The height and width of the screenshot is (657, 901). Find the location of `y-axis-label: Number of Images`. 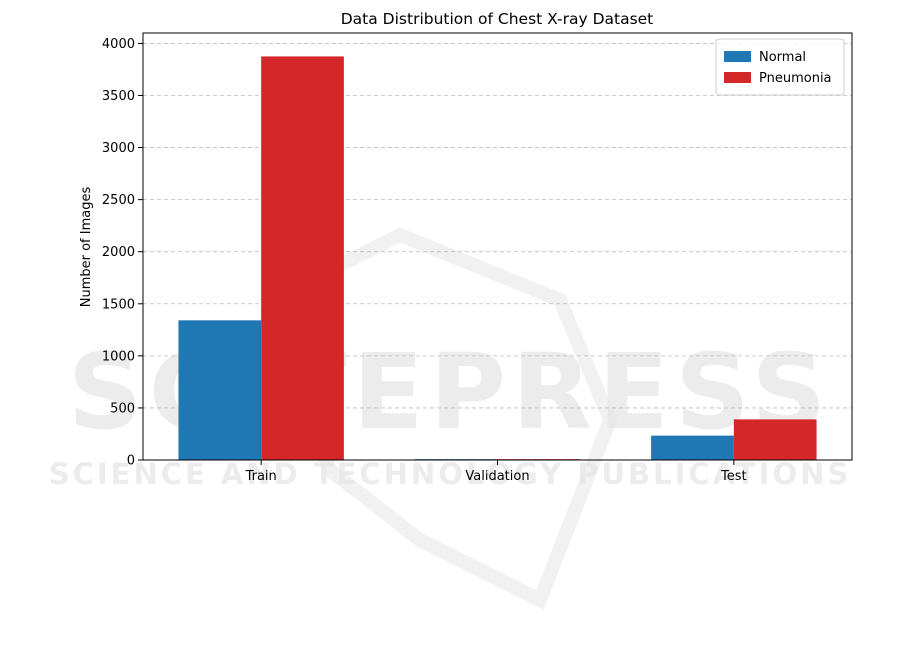

y-axis-label: Number of Images is located at coordinates (86, 247).